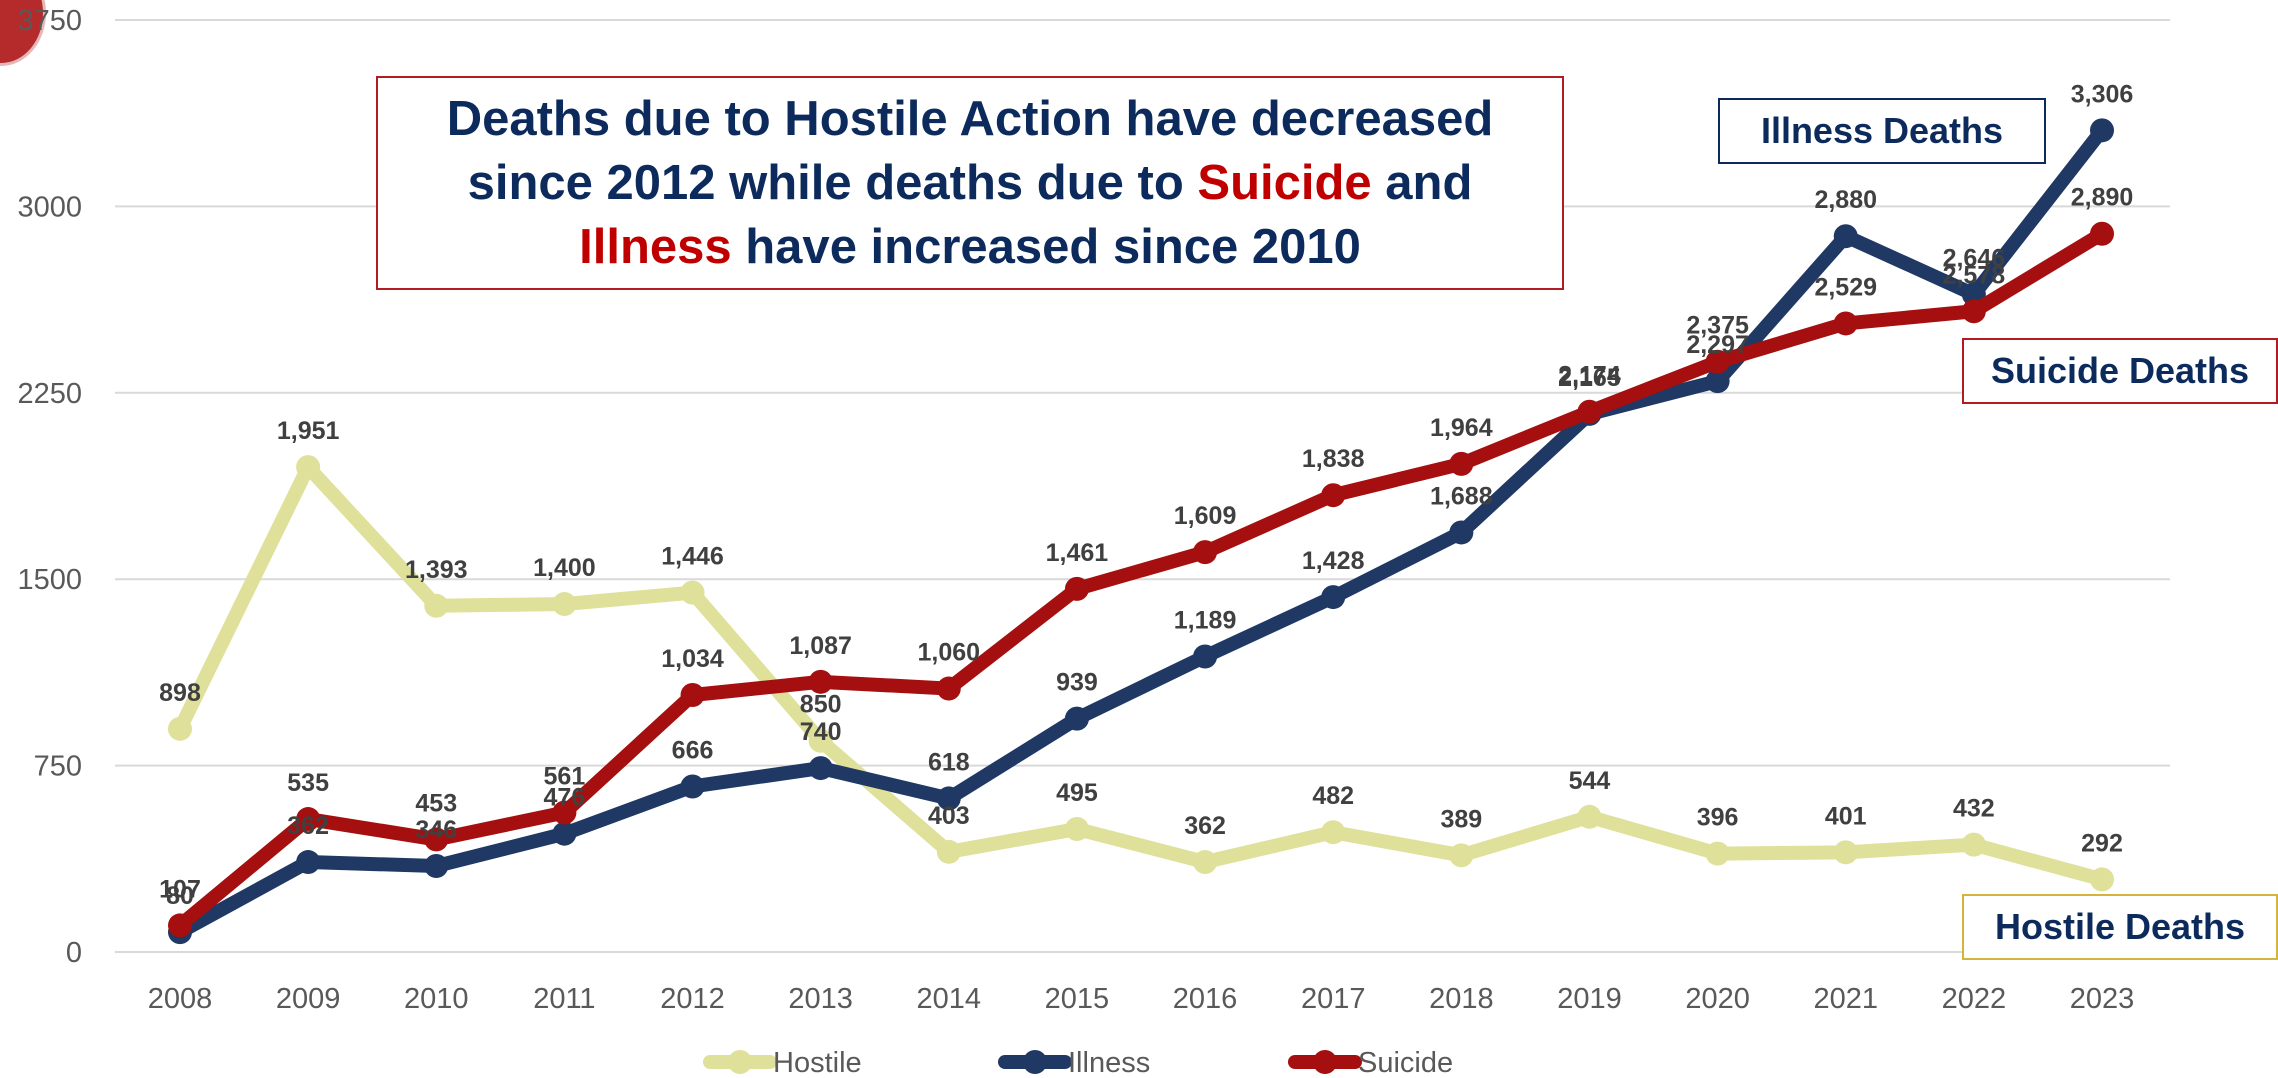 The height and width of the screenshot is (1078, 2278). I want to click on suicide-data-label: 2,375, so click(1717, 326).